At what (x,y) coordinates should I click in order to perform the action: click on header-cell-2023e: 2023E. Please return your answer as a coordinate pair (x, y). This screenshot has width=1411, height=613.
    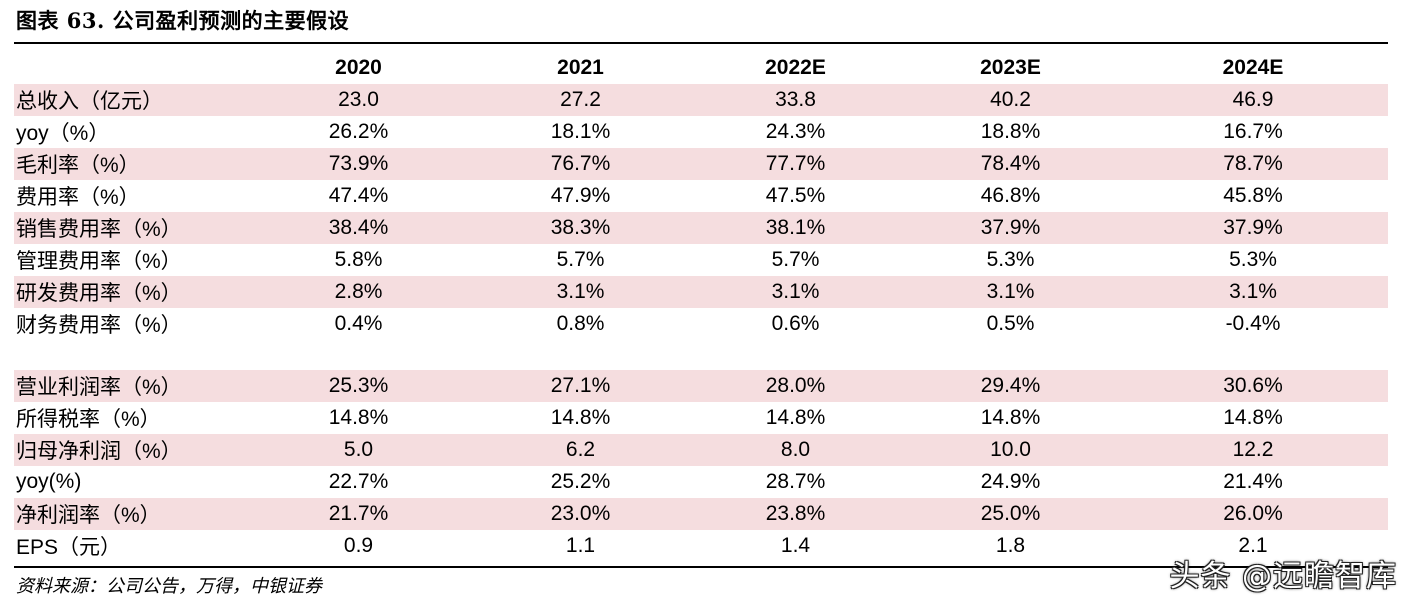
    Looking at the image, I should click on (1010, 67).